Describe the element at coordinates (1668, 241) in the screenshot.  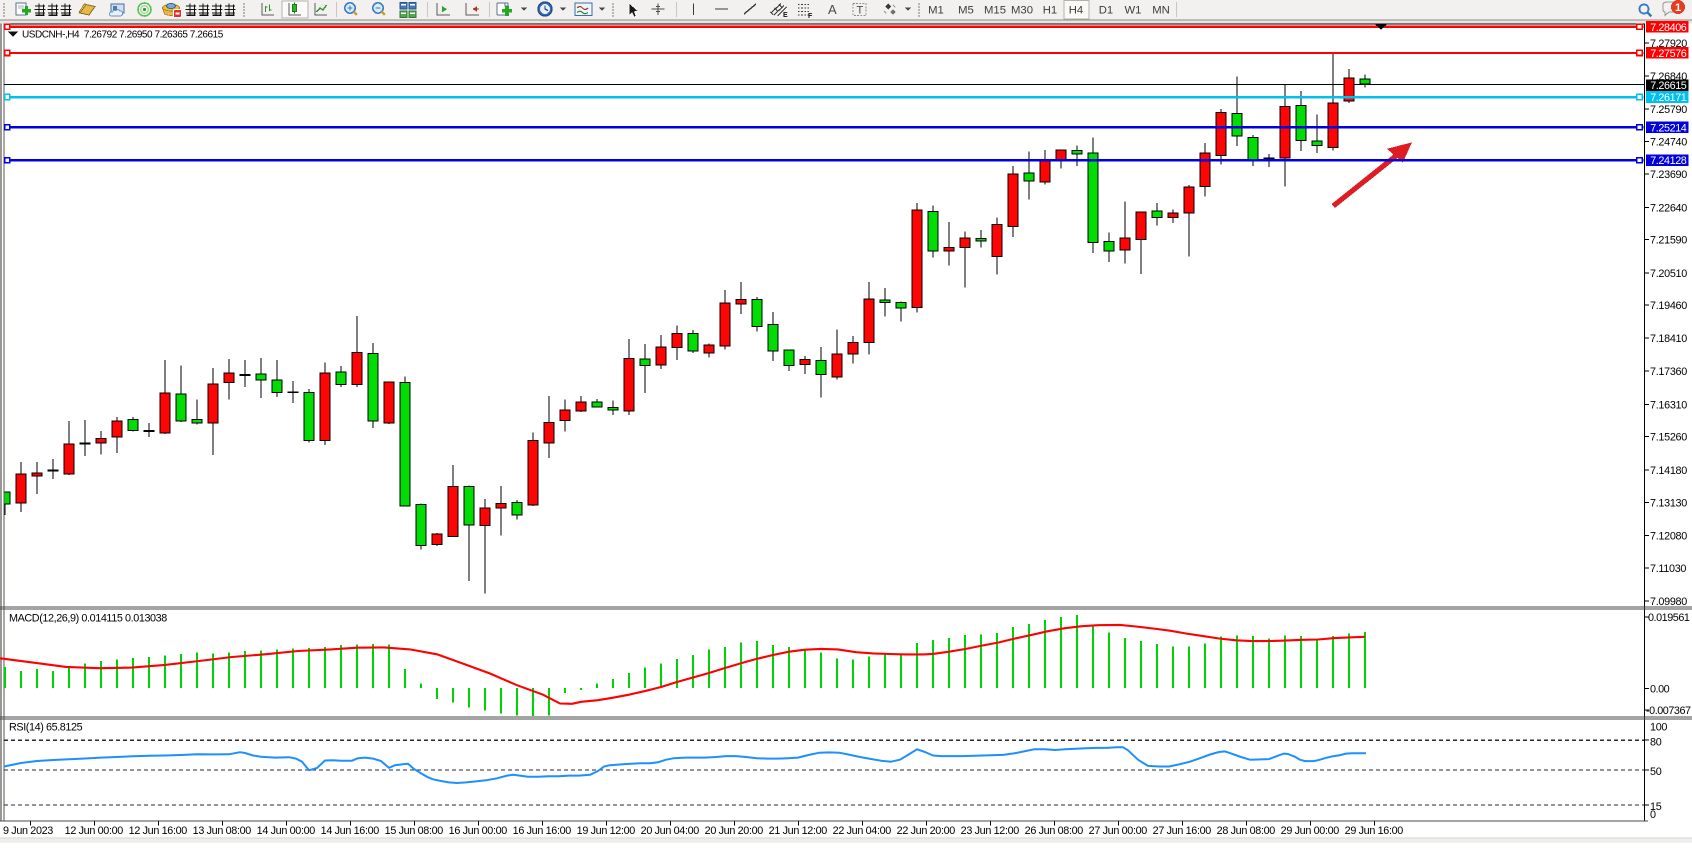
I see `svg-text: 7.21590` at that location.